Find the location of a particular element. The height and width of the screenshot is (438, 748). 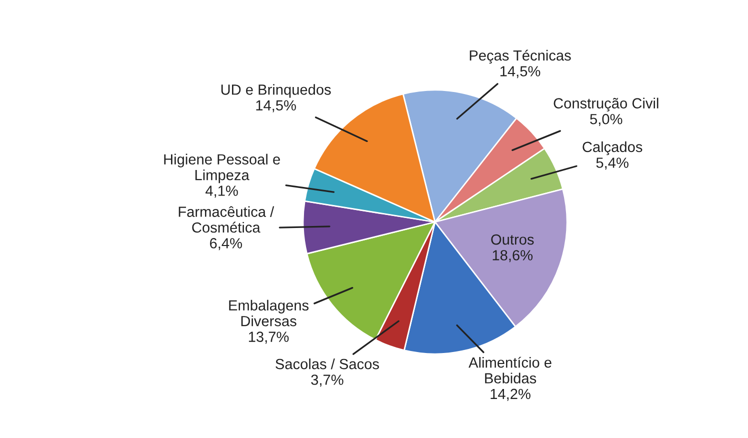

slice-label: UD e Brinquedos is located at coordinates (276, 91).